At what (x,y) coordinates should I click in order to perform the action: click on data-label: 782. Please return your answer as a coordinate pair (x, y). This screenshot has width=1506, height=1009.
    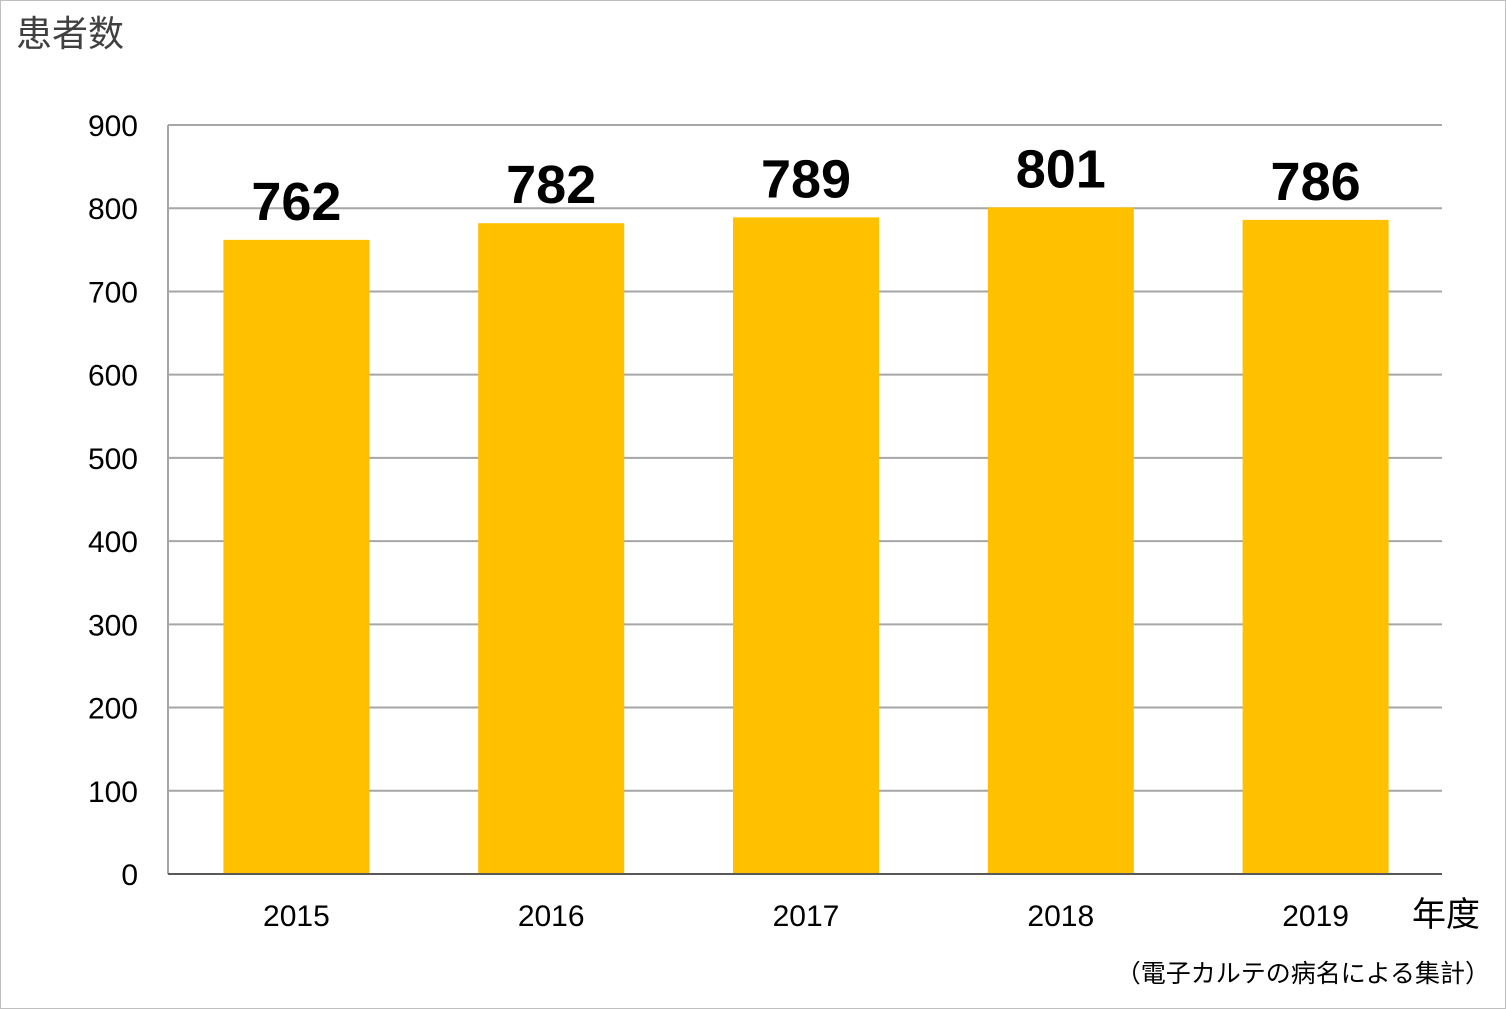
    Looking at the image, I should click on (551, 185).